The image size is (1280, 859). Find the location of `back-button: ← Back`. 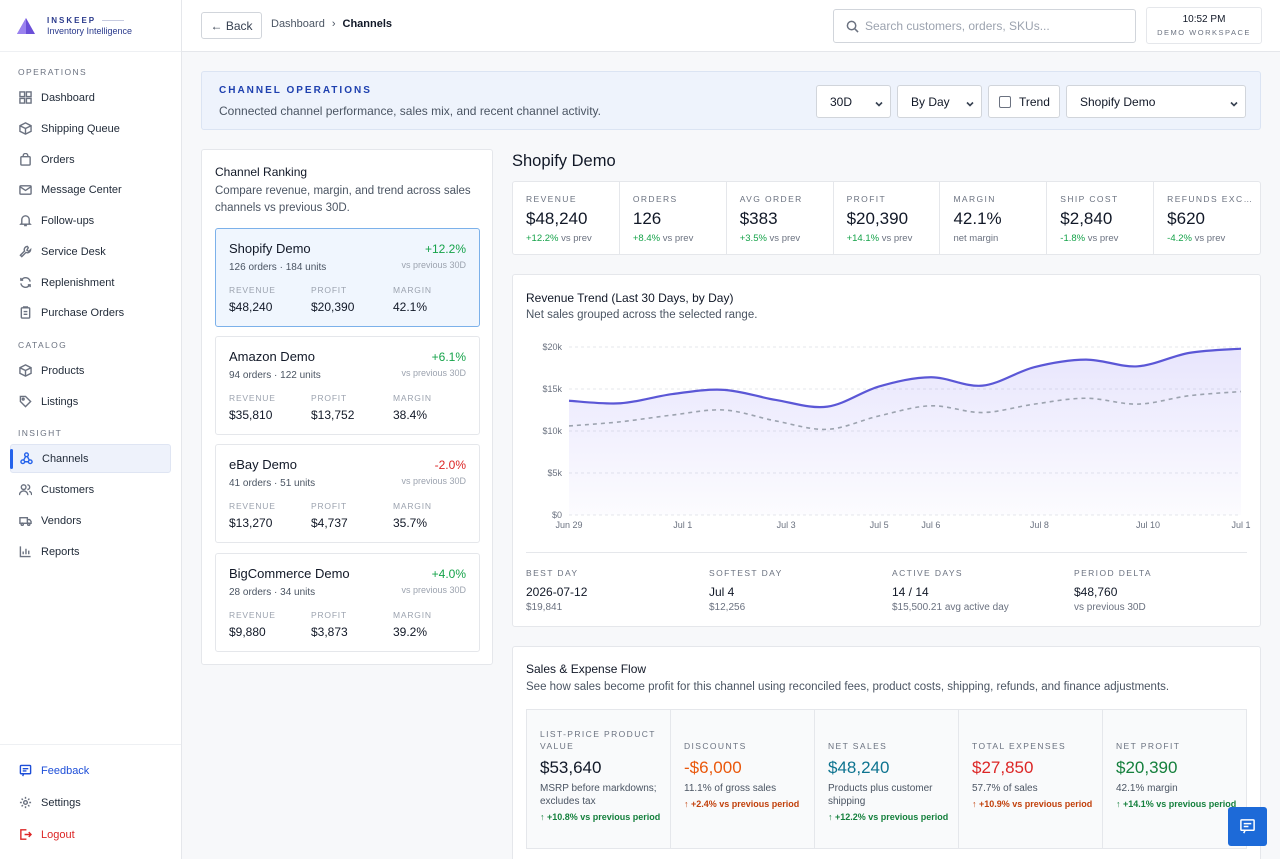

back-button: ← Back is located at coordinates (231, 25).